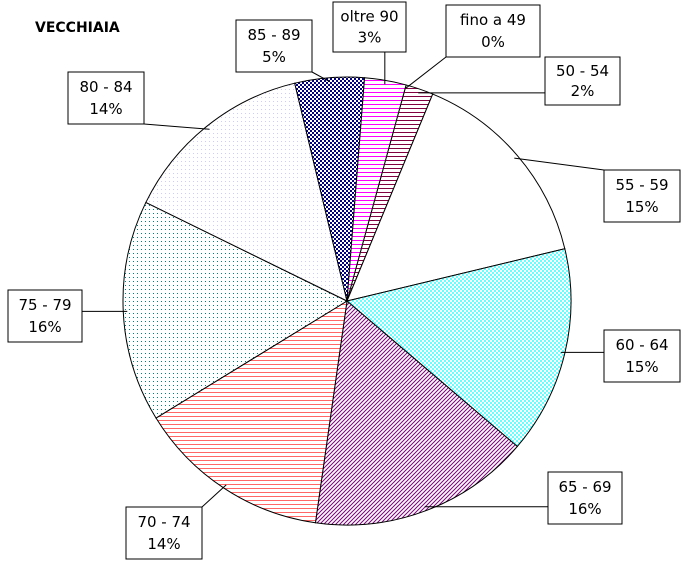 The height and width of the screenshot is (565, 682). Describe the element at coordinates (584, 487) in the screenshot. I see `category-label: 65 - 69` at that location.